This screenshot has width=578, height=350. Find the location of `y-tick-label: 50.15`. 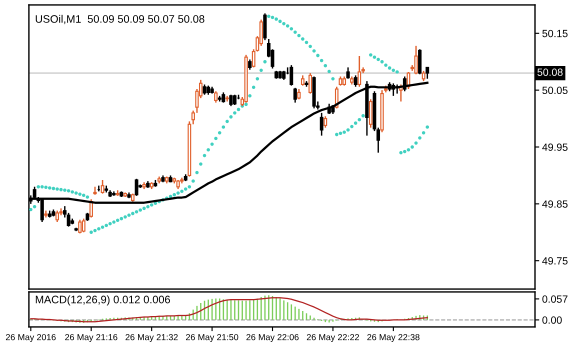

y-tick-label: 50.15 is located at coordinates (555, 34).